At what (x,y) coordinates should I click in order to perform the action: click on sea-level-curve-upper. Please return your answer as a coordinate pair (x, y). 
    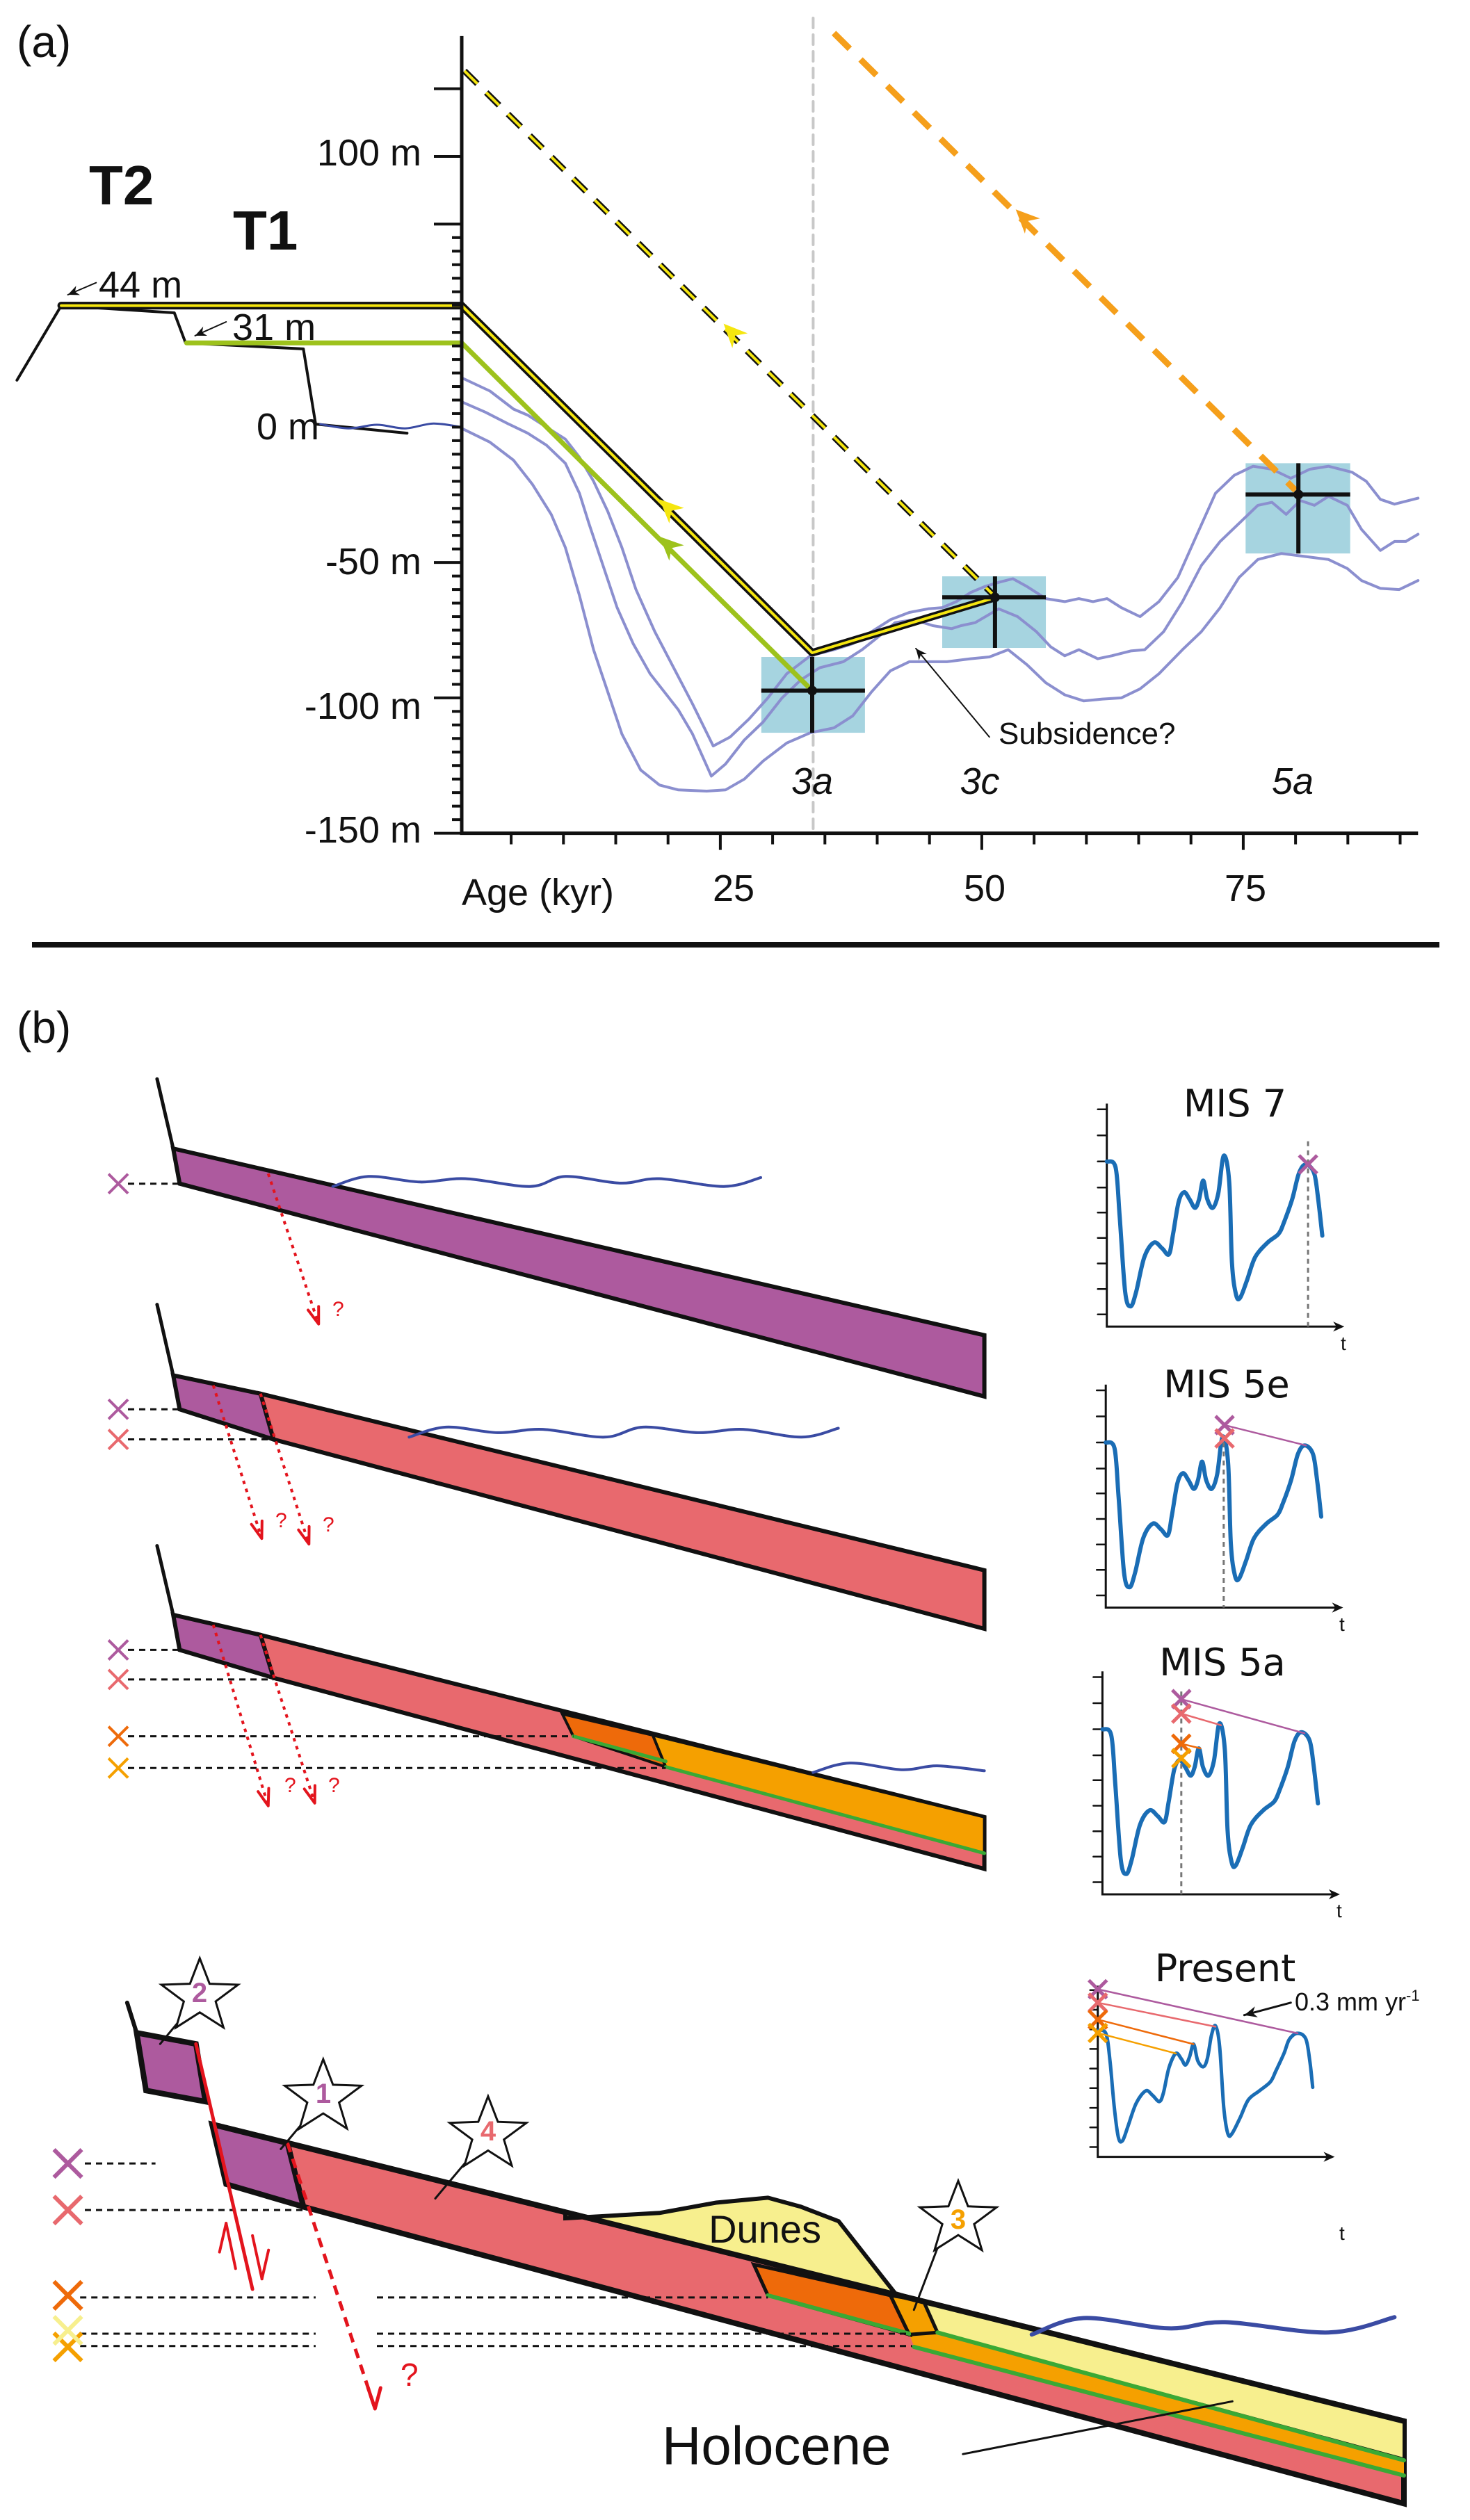
    Looking at the image, I should click on (940, 562).